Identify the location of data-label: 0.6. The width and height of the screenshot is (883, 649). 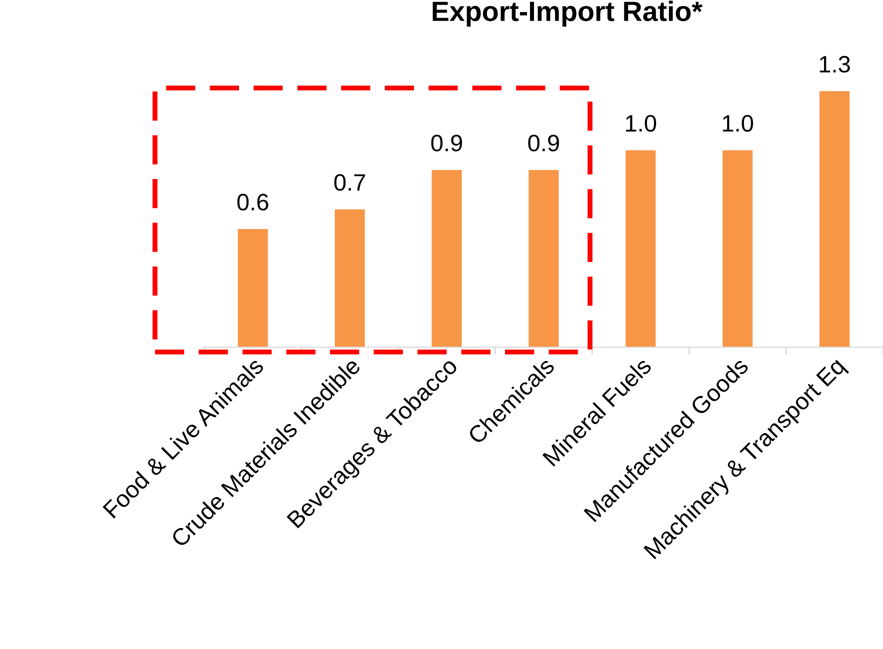
(252, 202).